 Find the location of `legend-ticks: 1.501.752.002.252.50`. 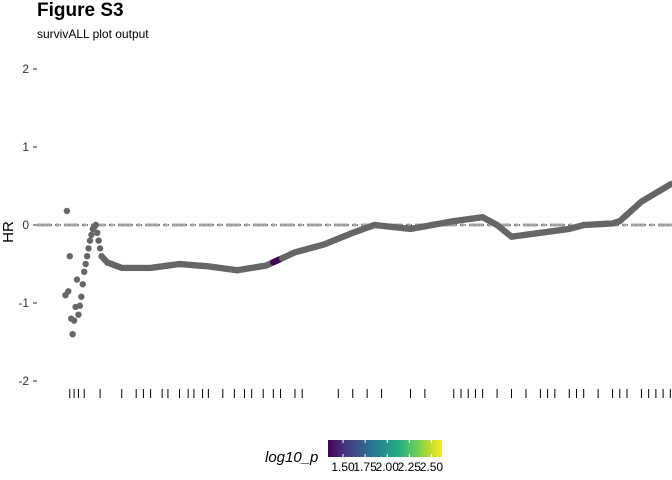

legend-ticks: 1.501.752.002.252.50 is located at coordinates (387, 457).